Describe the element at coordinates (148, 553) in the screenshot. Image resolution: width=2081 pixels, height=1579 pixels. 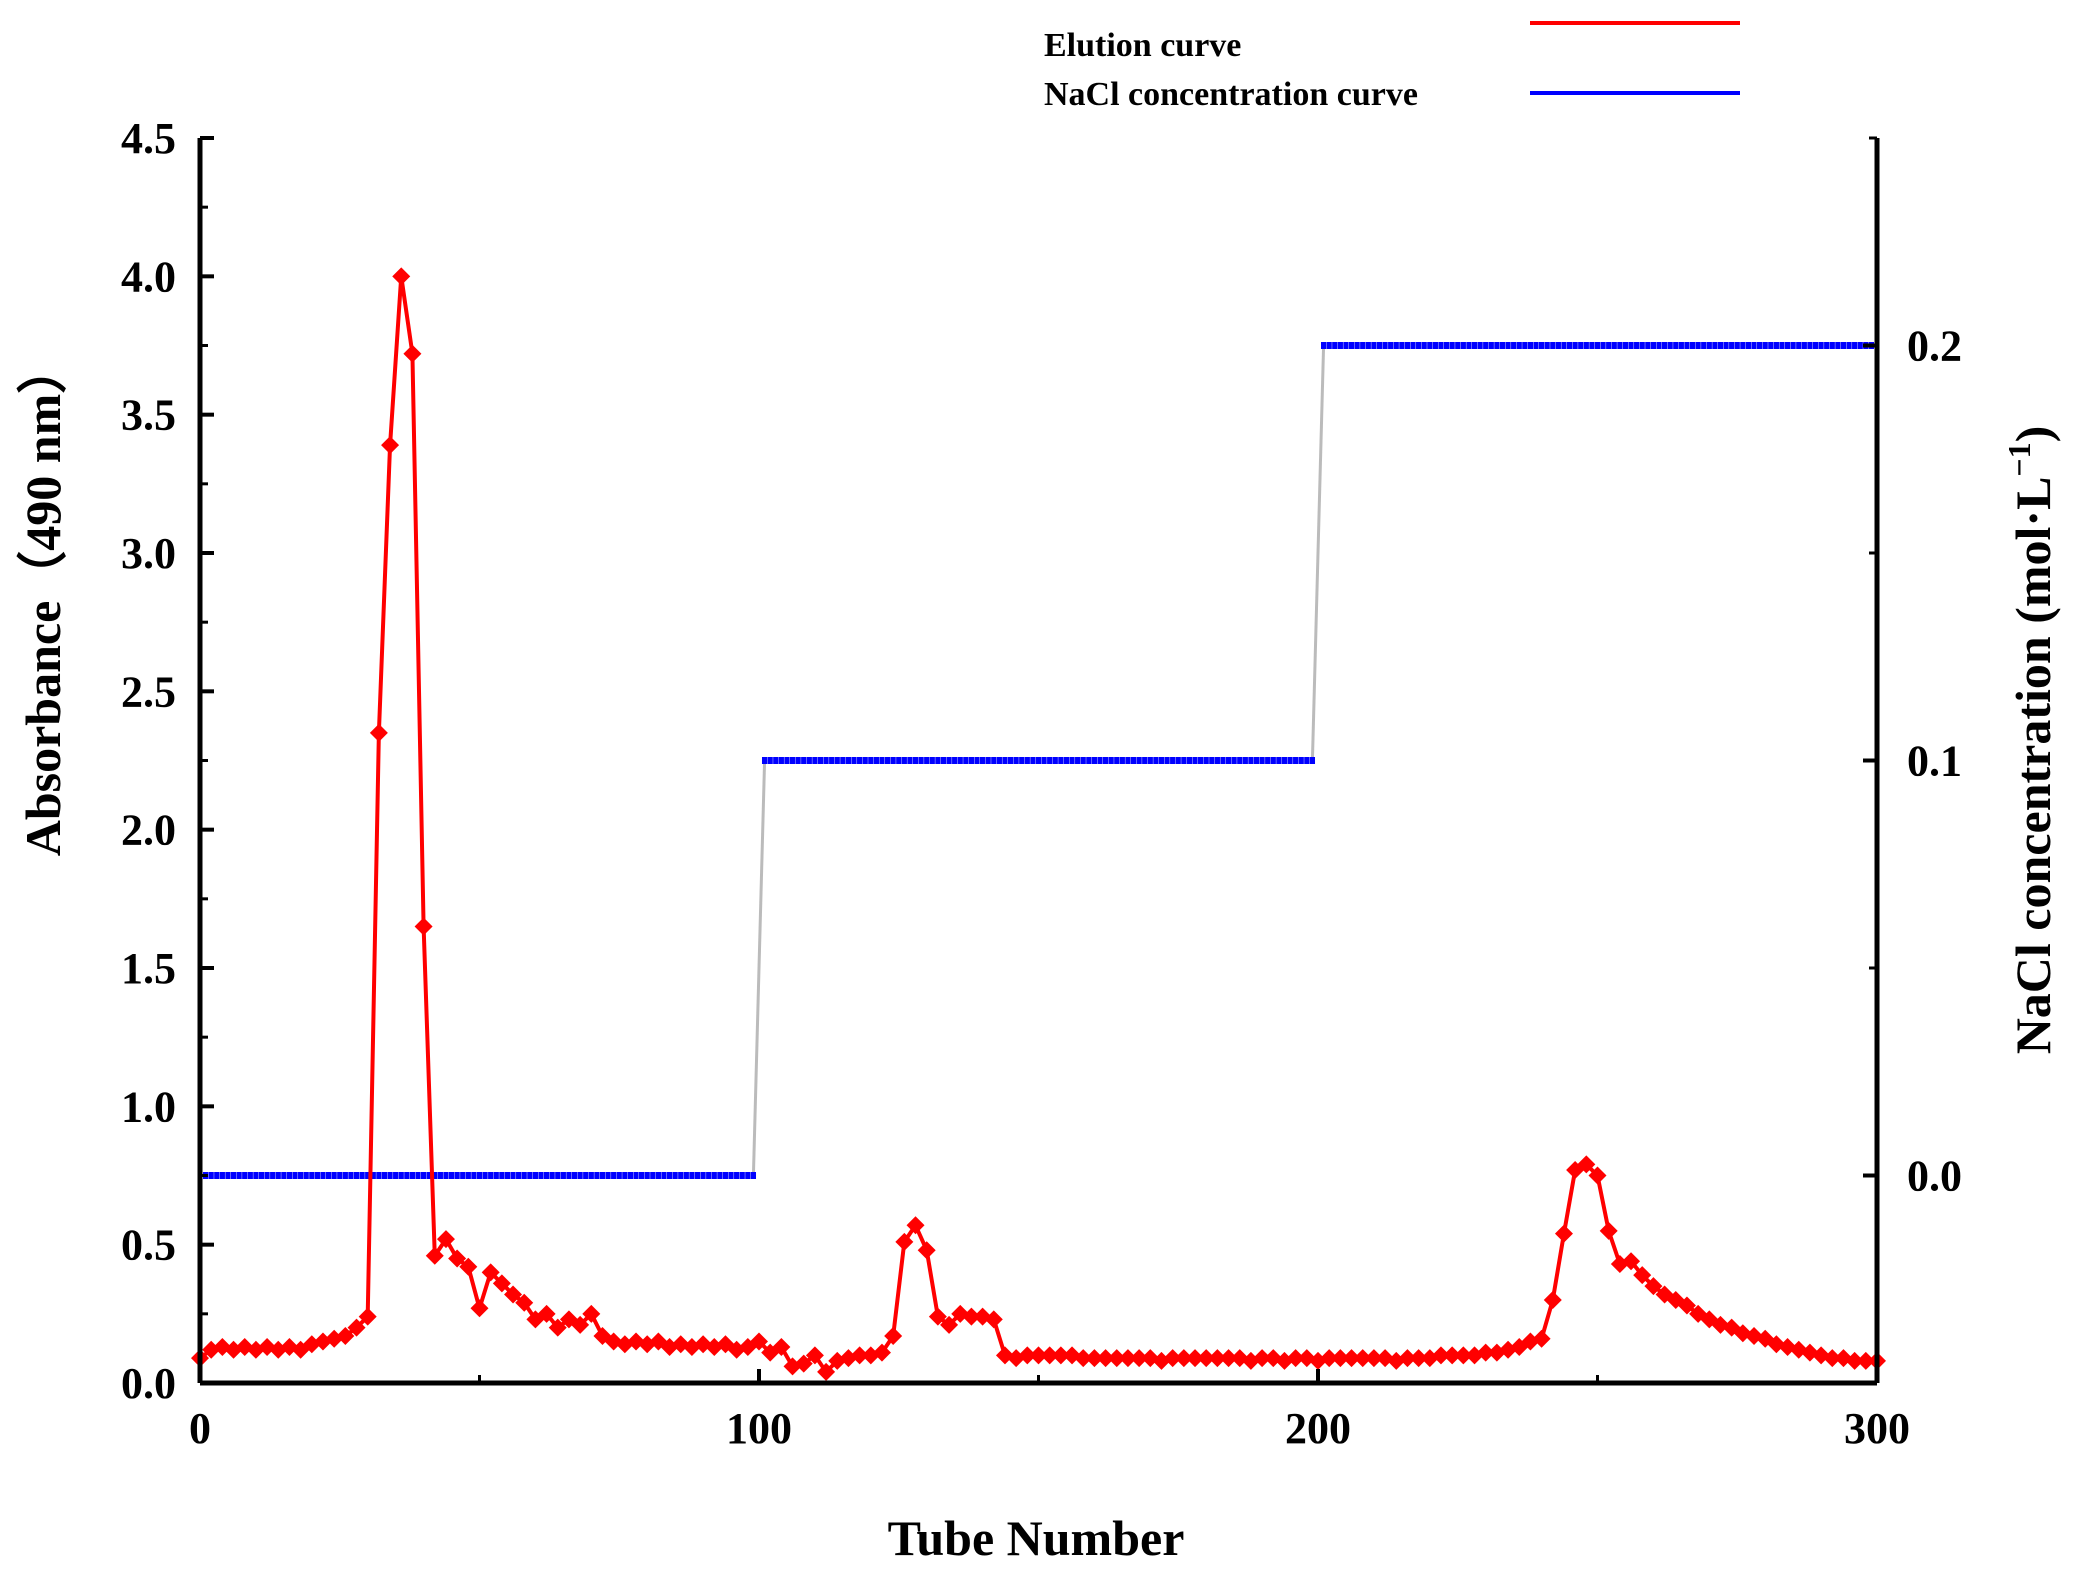
I see `y-tick-label: 3.0` at that location.